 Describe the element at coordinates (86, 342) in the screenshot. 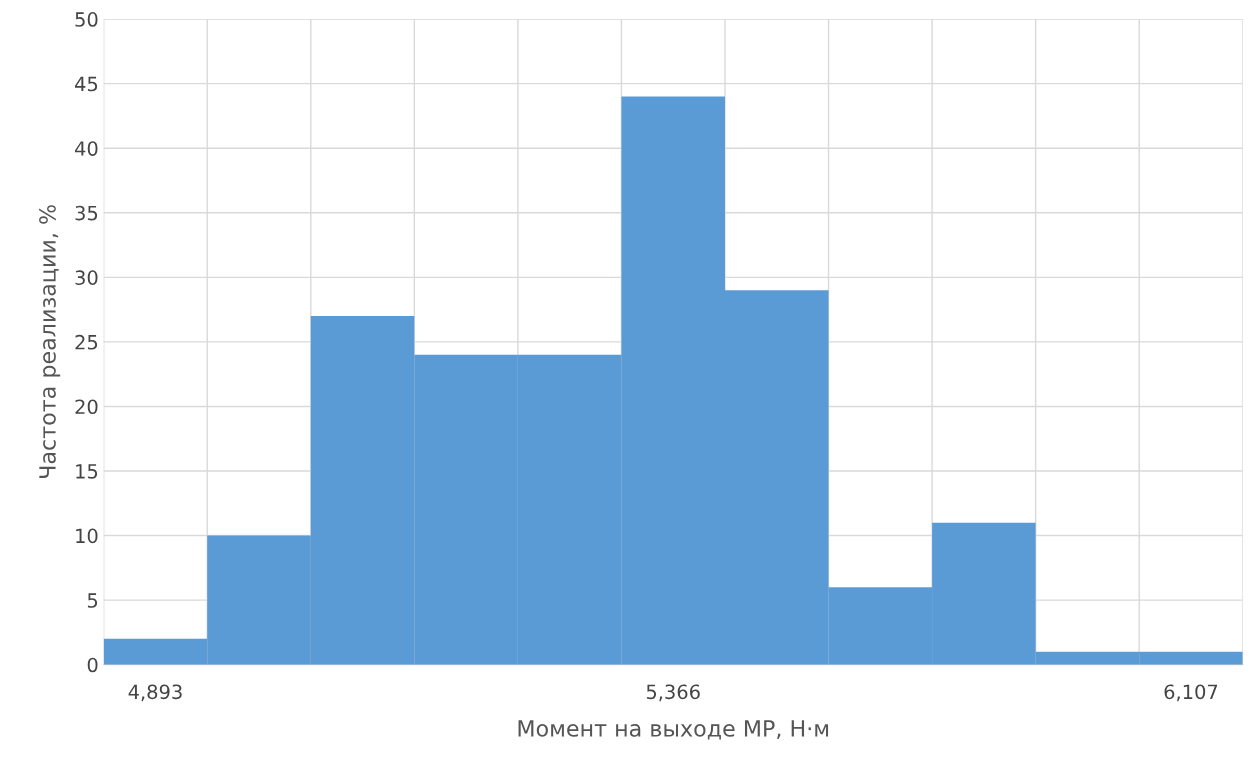

I see `y-tick-label: 25` at that location.